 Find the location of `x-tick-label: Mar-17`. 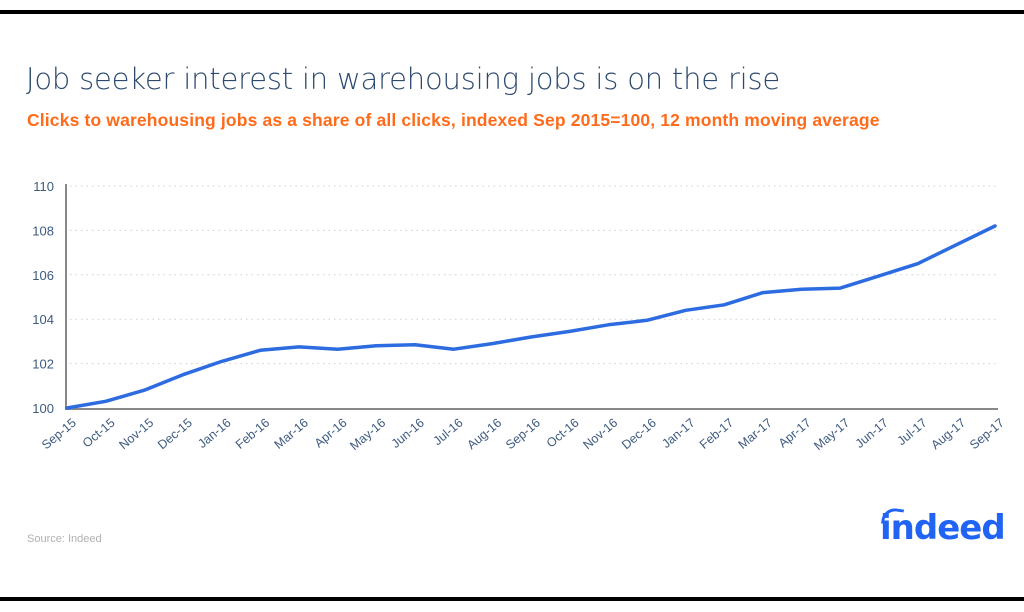

x-tick-label: Mar-17 is located at coordinates (755, 434).